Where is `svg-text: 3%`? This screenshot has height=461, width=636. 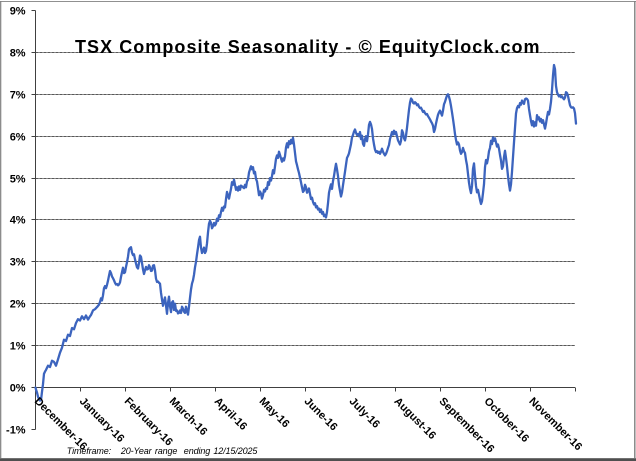
svg-text: 3% is located at coordinates (18, 263).